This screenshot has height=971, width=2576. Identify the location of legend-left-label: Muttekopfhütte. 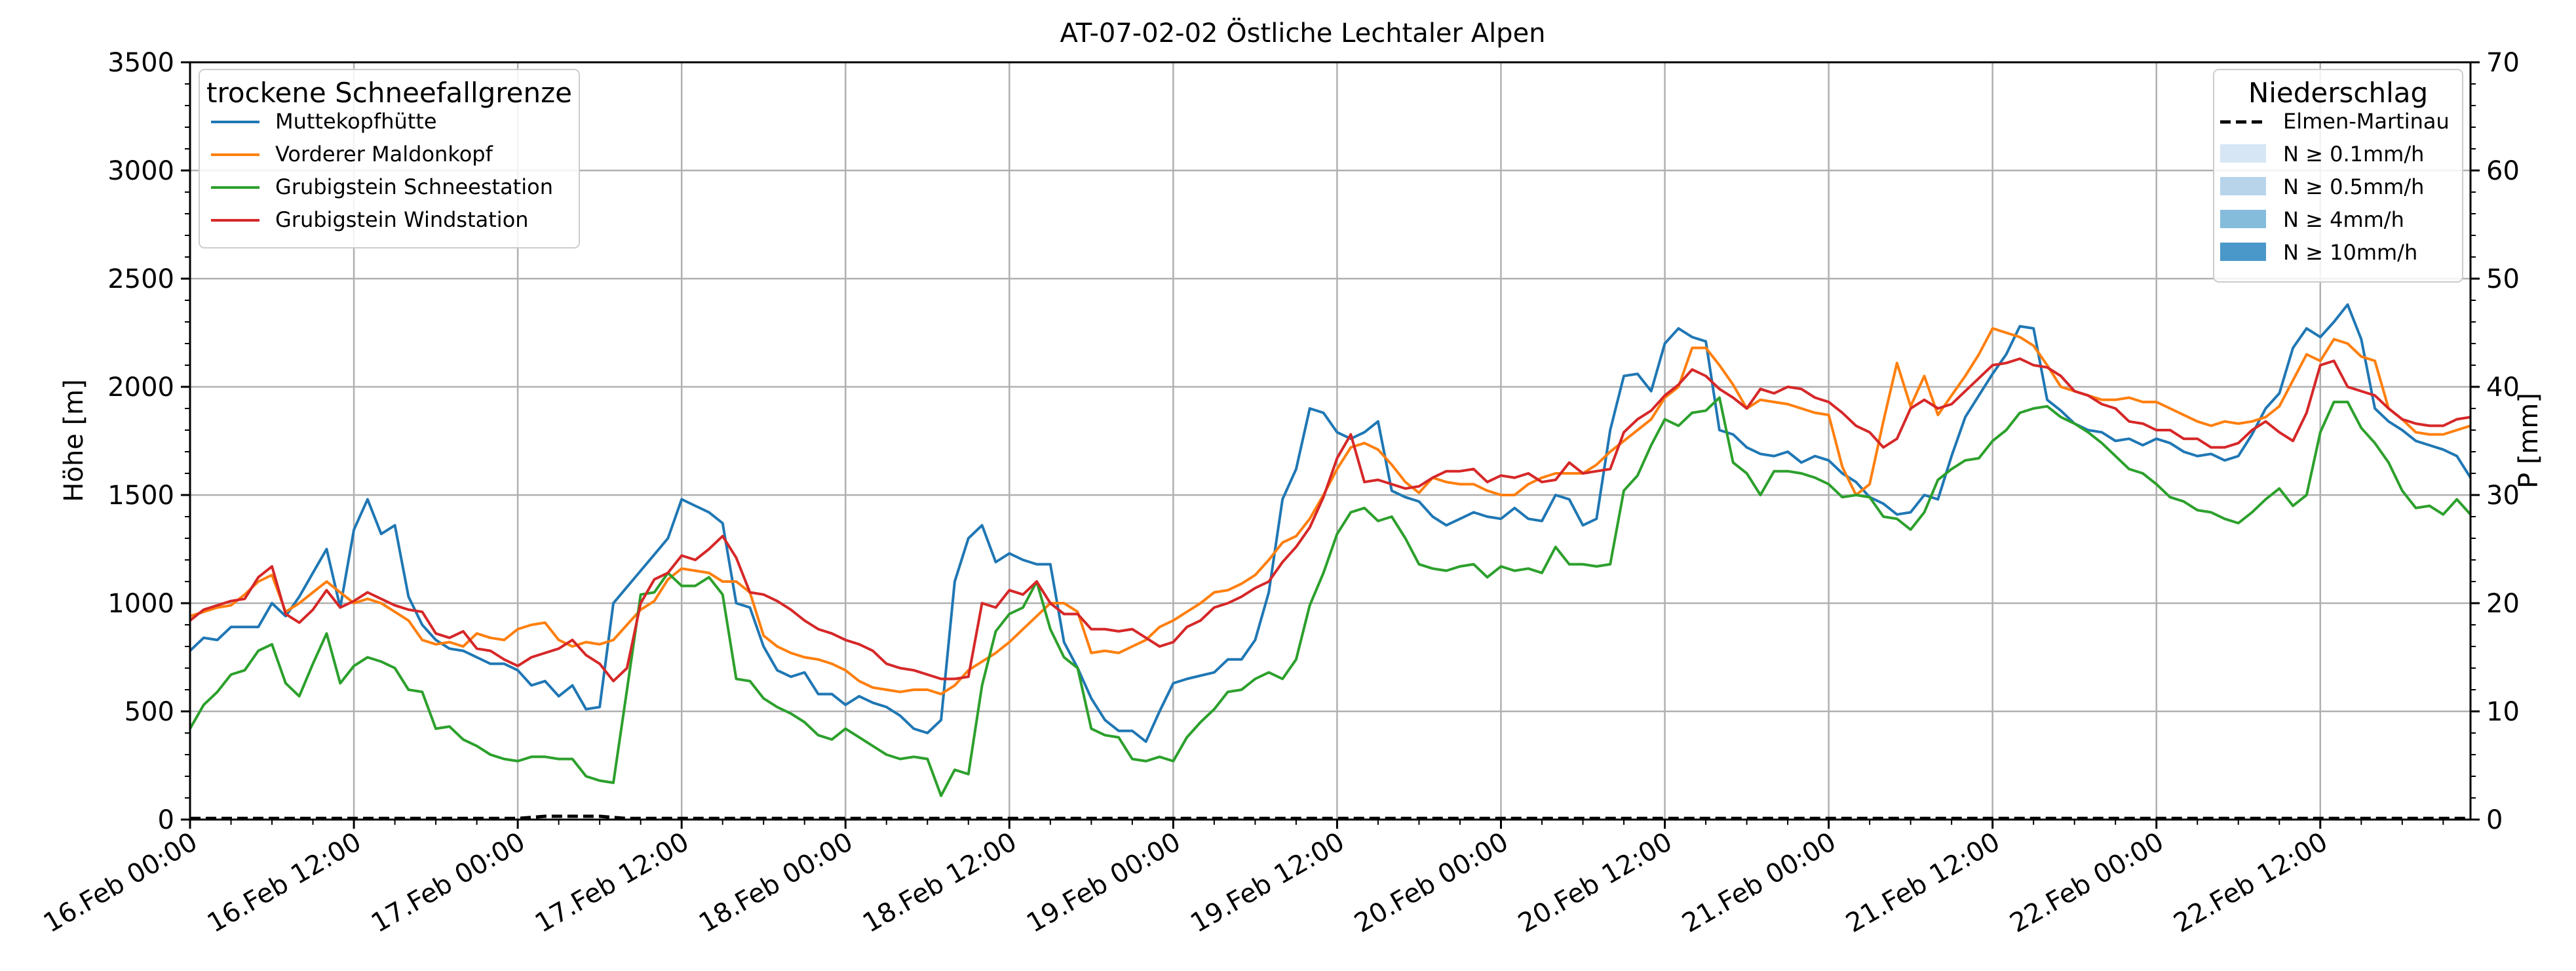
(356, 122).